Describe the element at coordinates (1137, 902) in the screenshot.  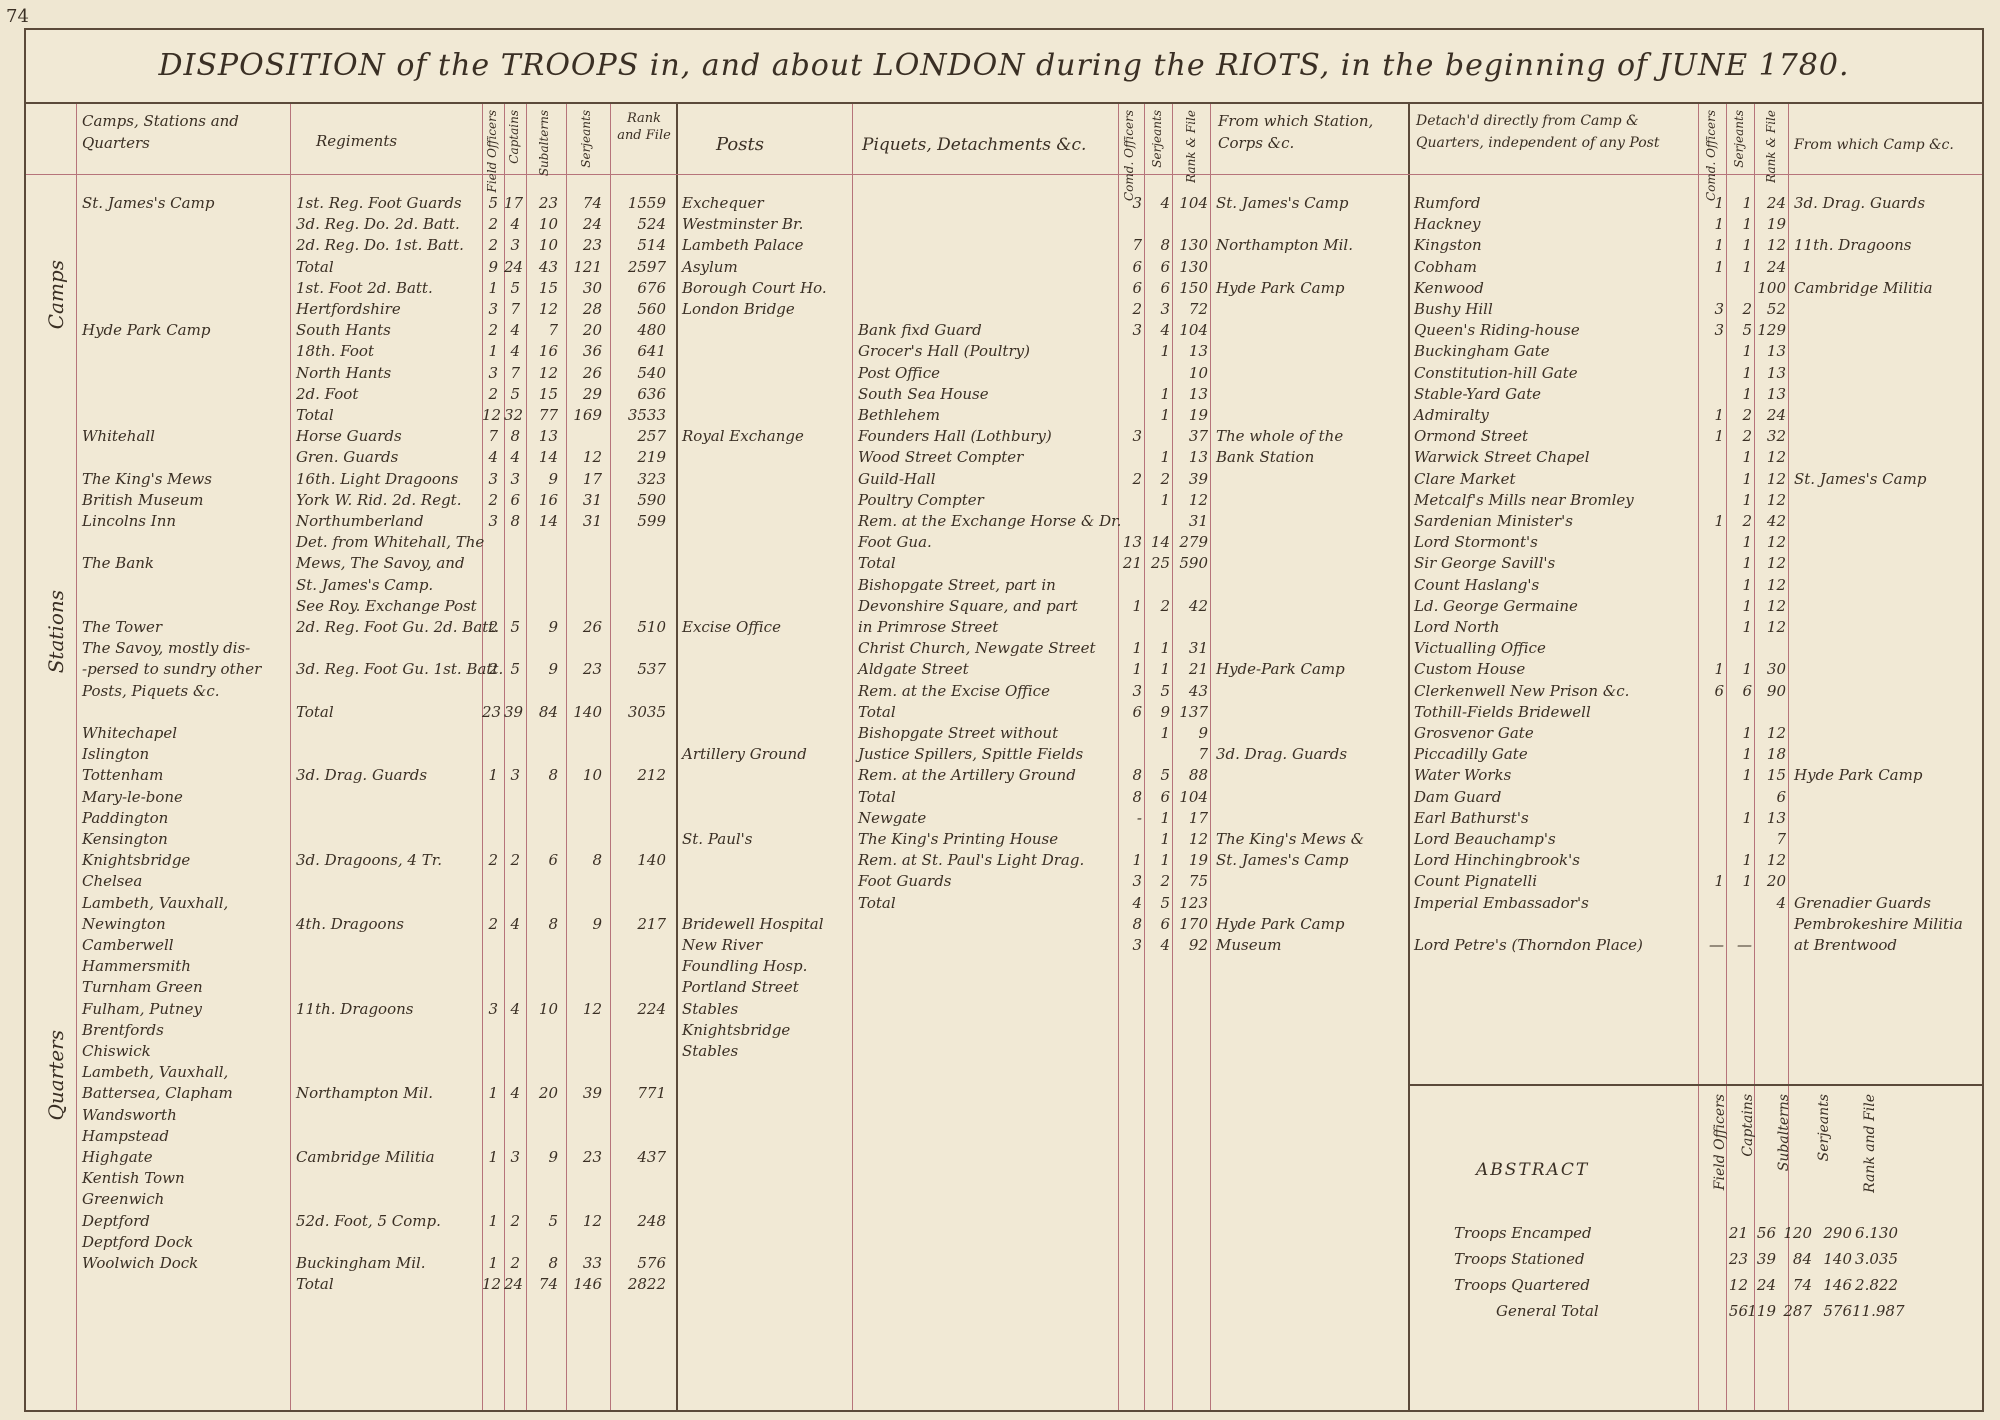
I see `mid-value: 4` at that location.